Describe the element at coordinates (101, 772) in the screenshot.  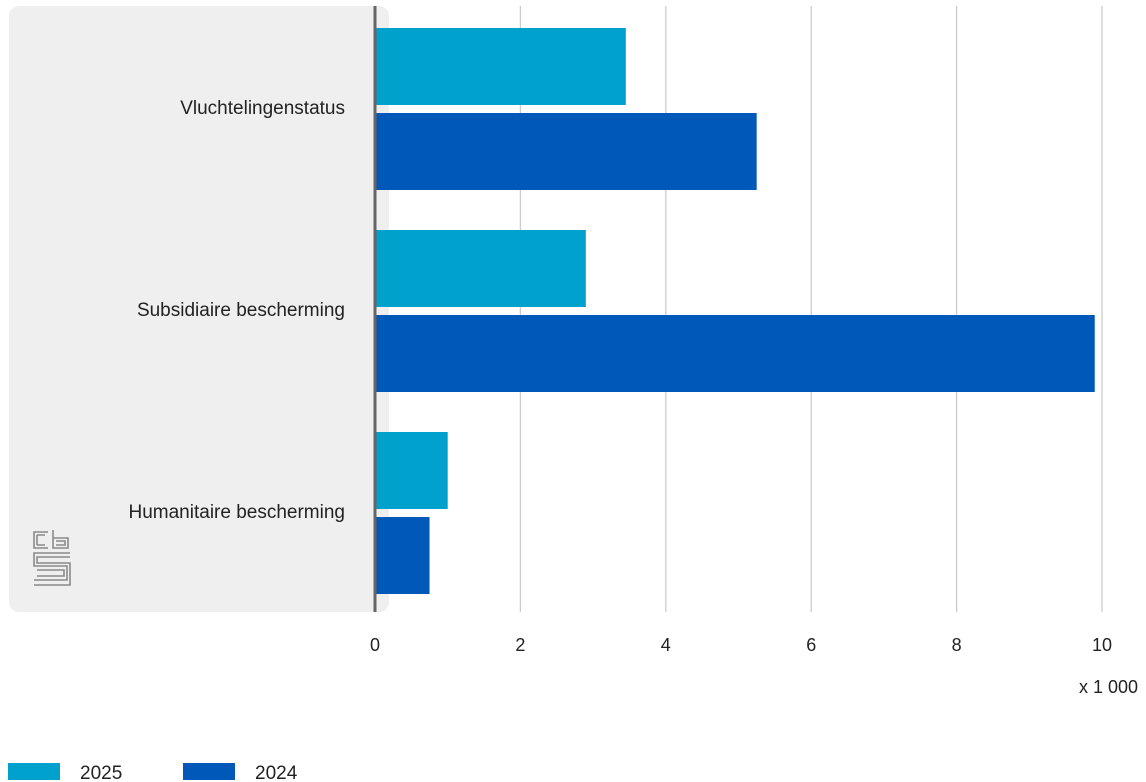
I see `legend-label: 2025` at that location.